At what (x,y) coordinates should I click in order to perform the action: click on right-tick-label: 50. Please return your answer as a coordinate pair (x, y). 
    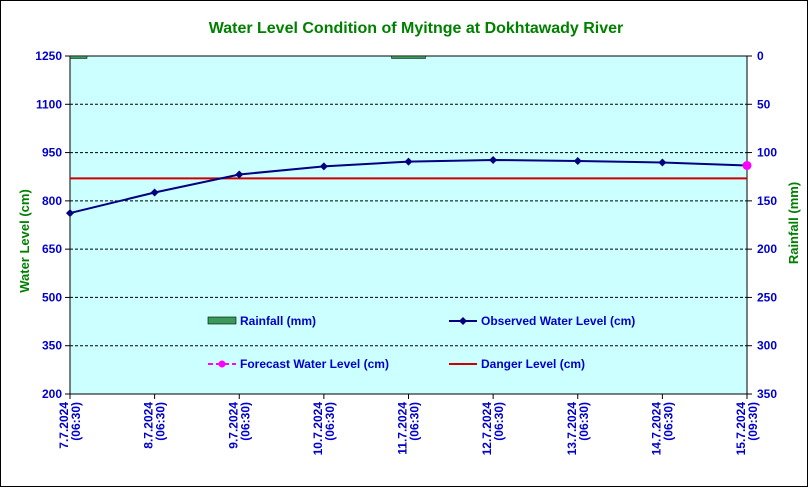
    Looking at the image, I should click on (764, 104).